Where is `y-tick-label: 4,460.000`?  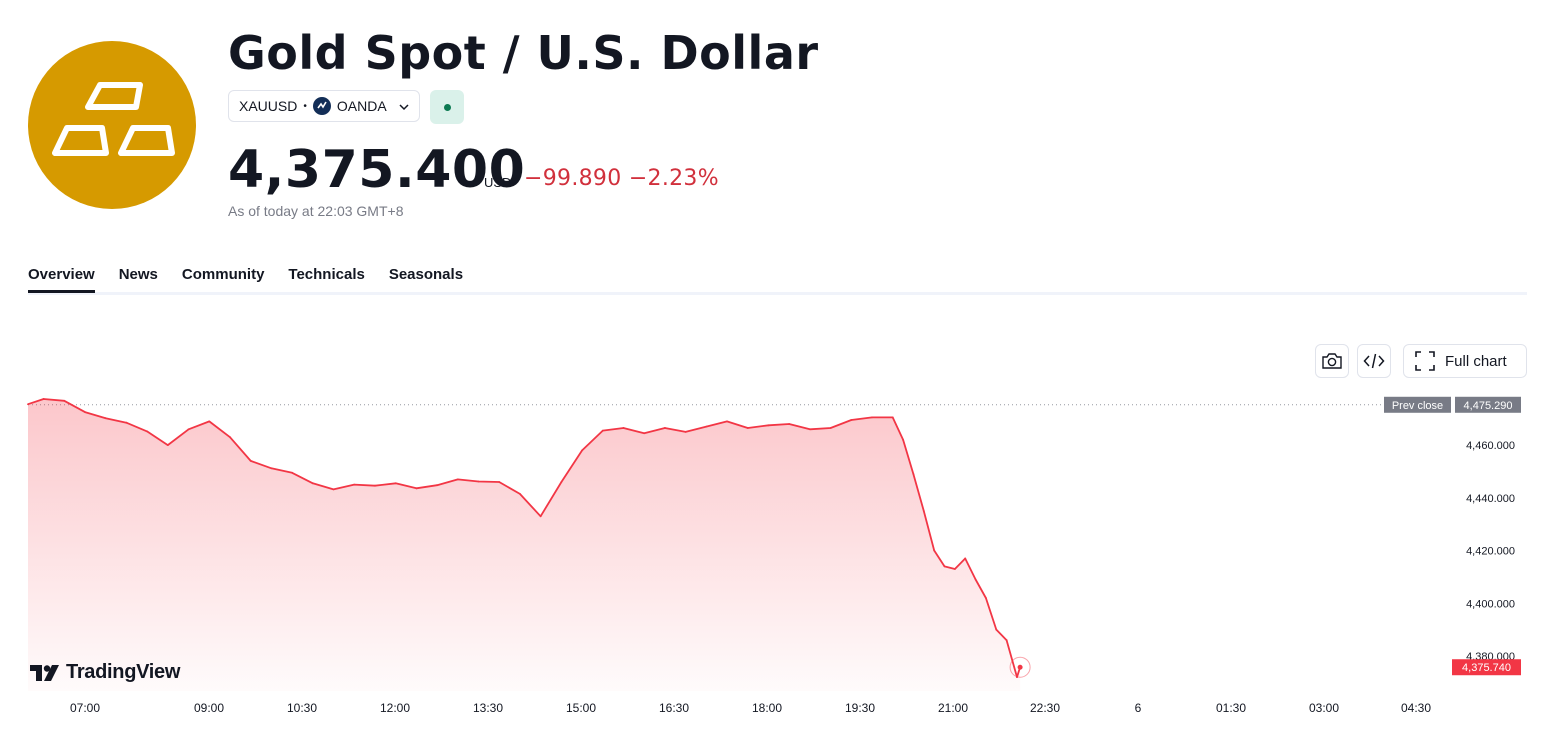
y-tick-label: 4,460.000 is located at coordinates (1490, 446).